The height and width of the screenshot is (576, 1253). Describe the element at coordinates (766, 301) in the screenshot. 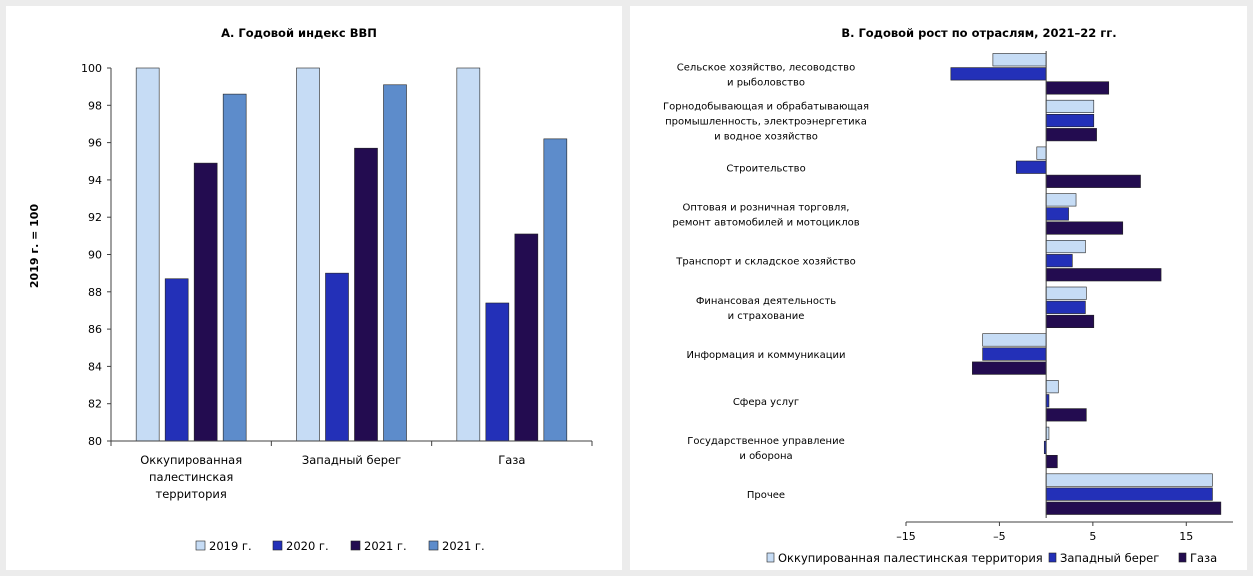

I see `sector-label: Финансовая деятельность` at that location.